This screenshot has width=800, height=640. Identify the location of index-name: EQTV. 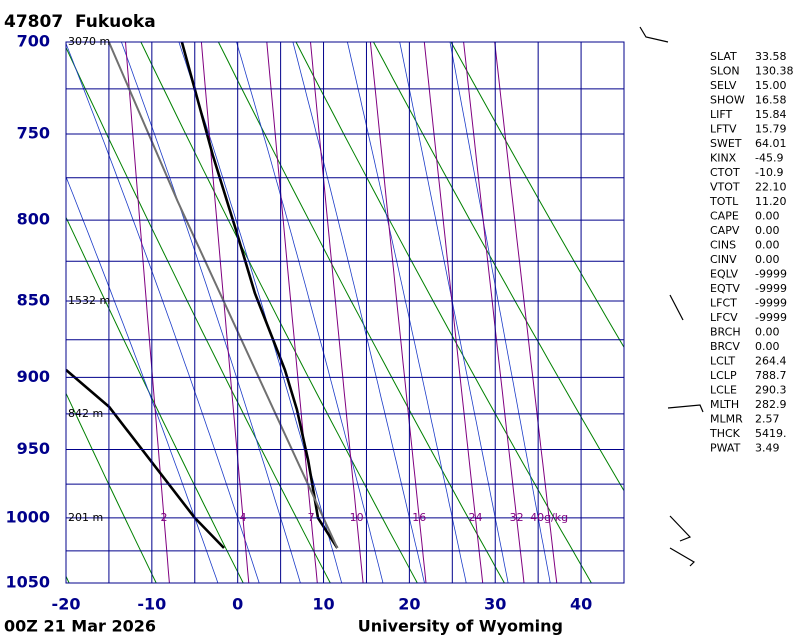
(725, 288).